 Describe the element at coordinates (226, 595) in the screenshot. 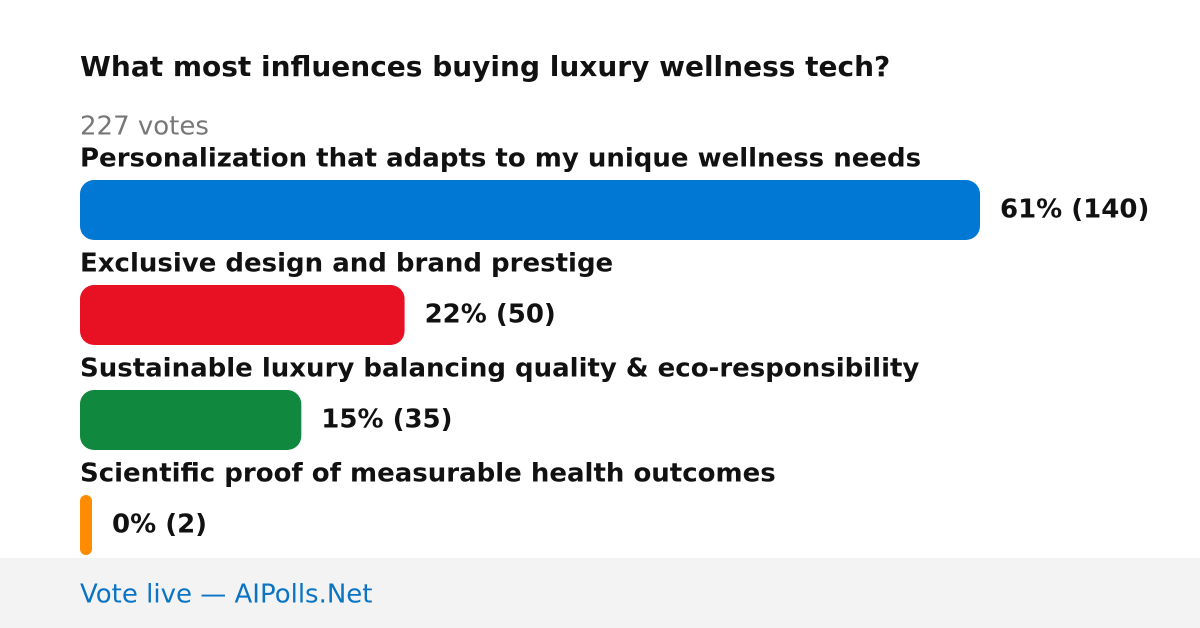

I see `footer-link: Vote live — AIPolls.Net` at that location.